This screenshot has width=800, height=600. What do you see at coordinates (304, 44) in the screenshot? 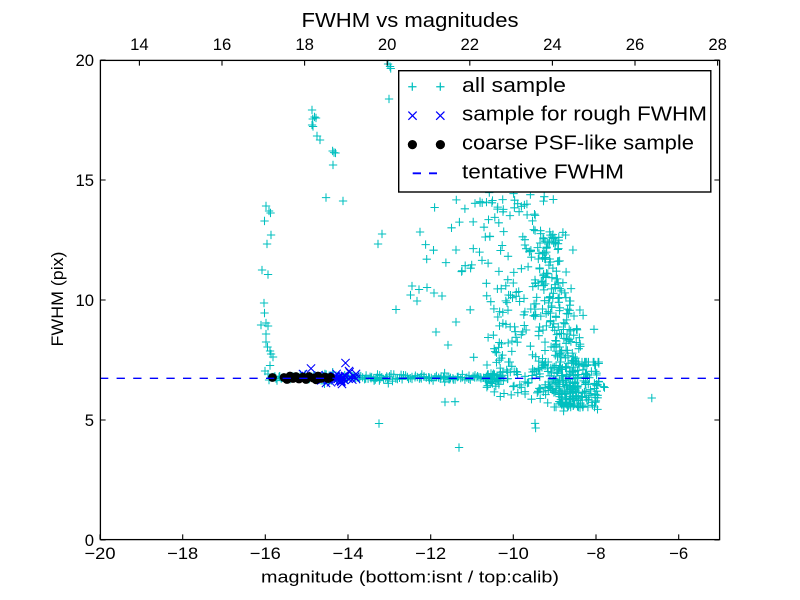
I see `svg-text: 18` at bounding box center [304, 44].